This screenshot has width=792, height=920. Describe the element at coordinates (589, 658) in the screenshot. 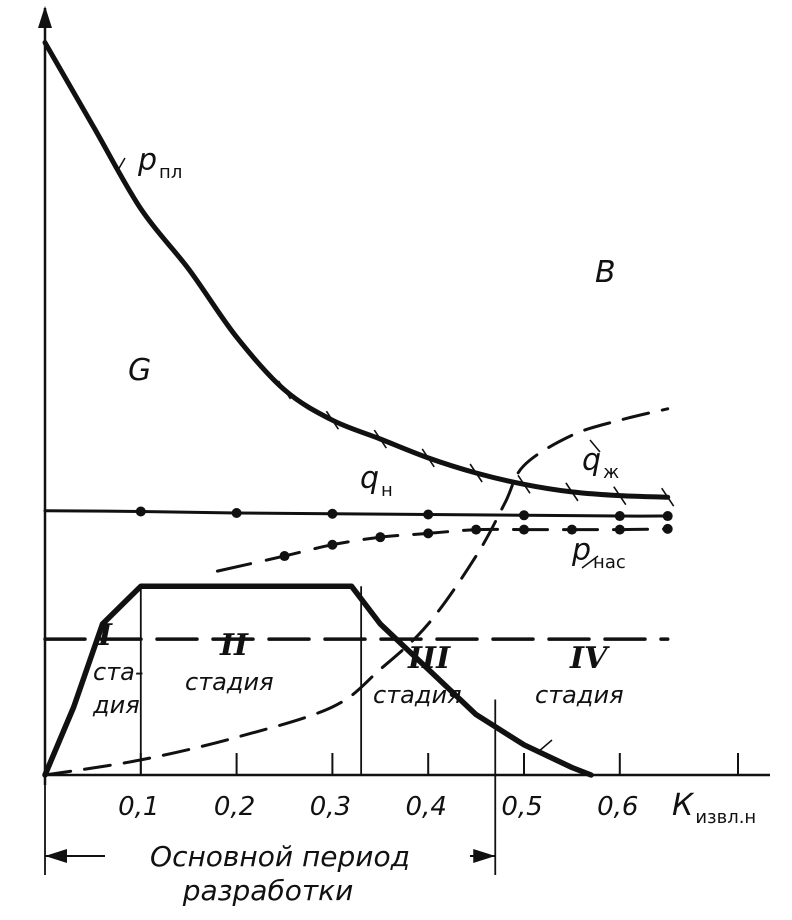

I see `stage-numeral-3: IV` at that location.